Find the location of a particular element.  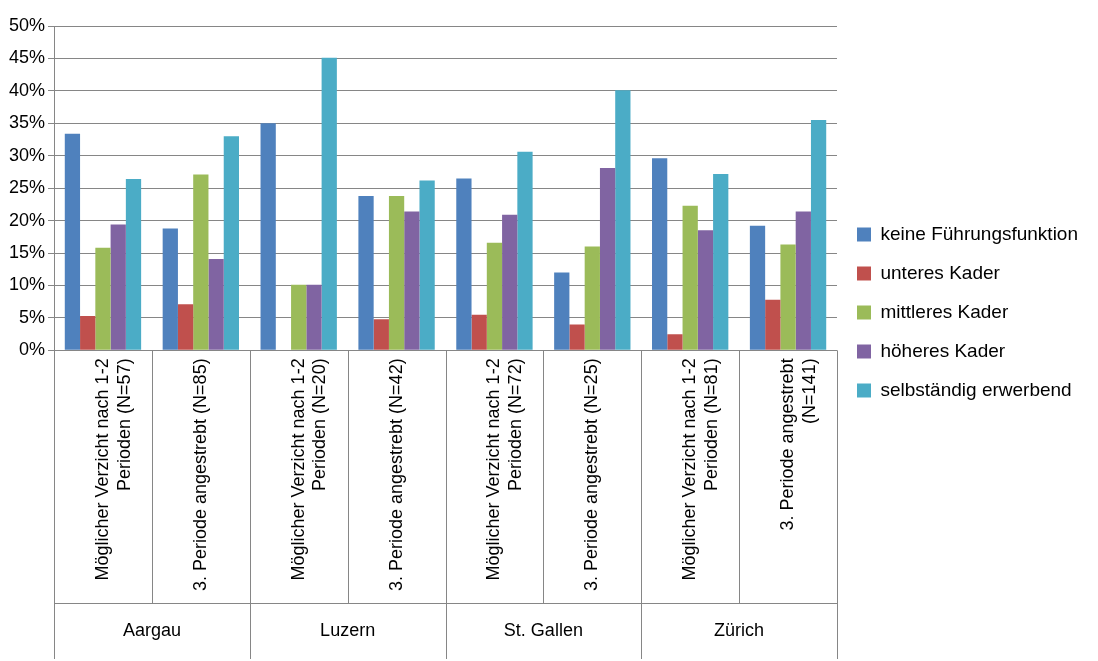

y-tick-label: 35% is located at coordinates (27, 122).